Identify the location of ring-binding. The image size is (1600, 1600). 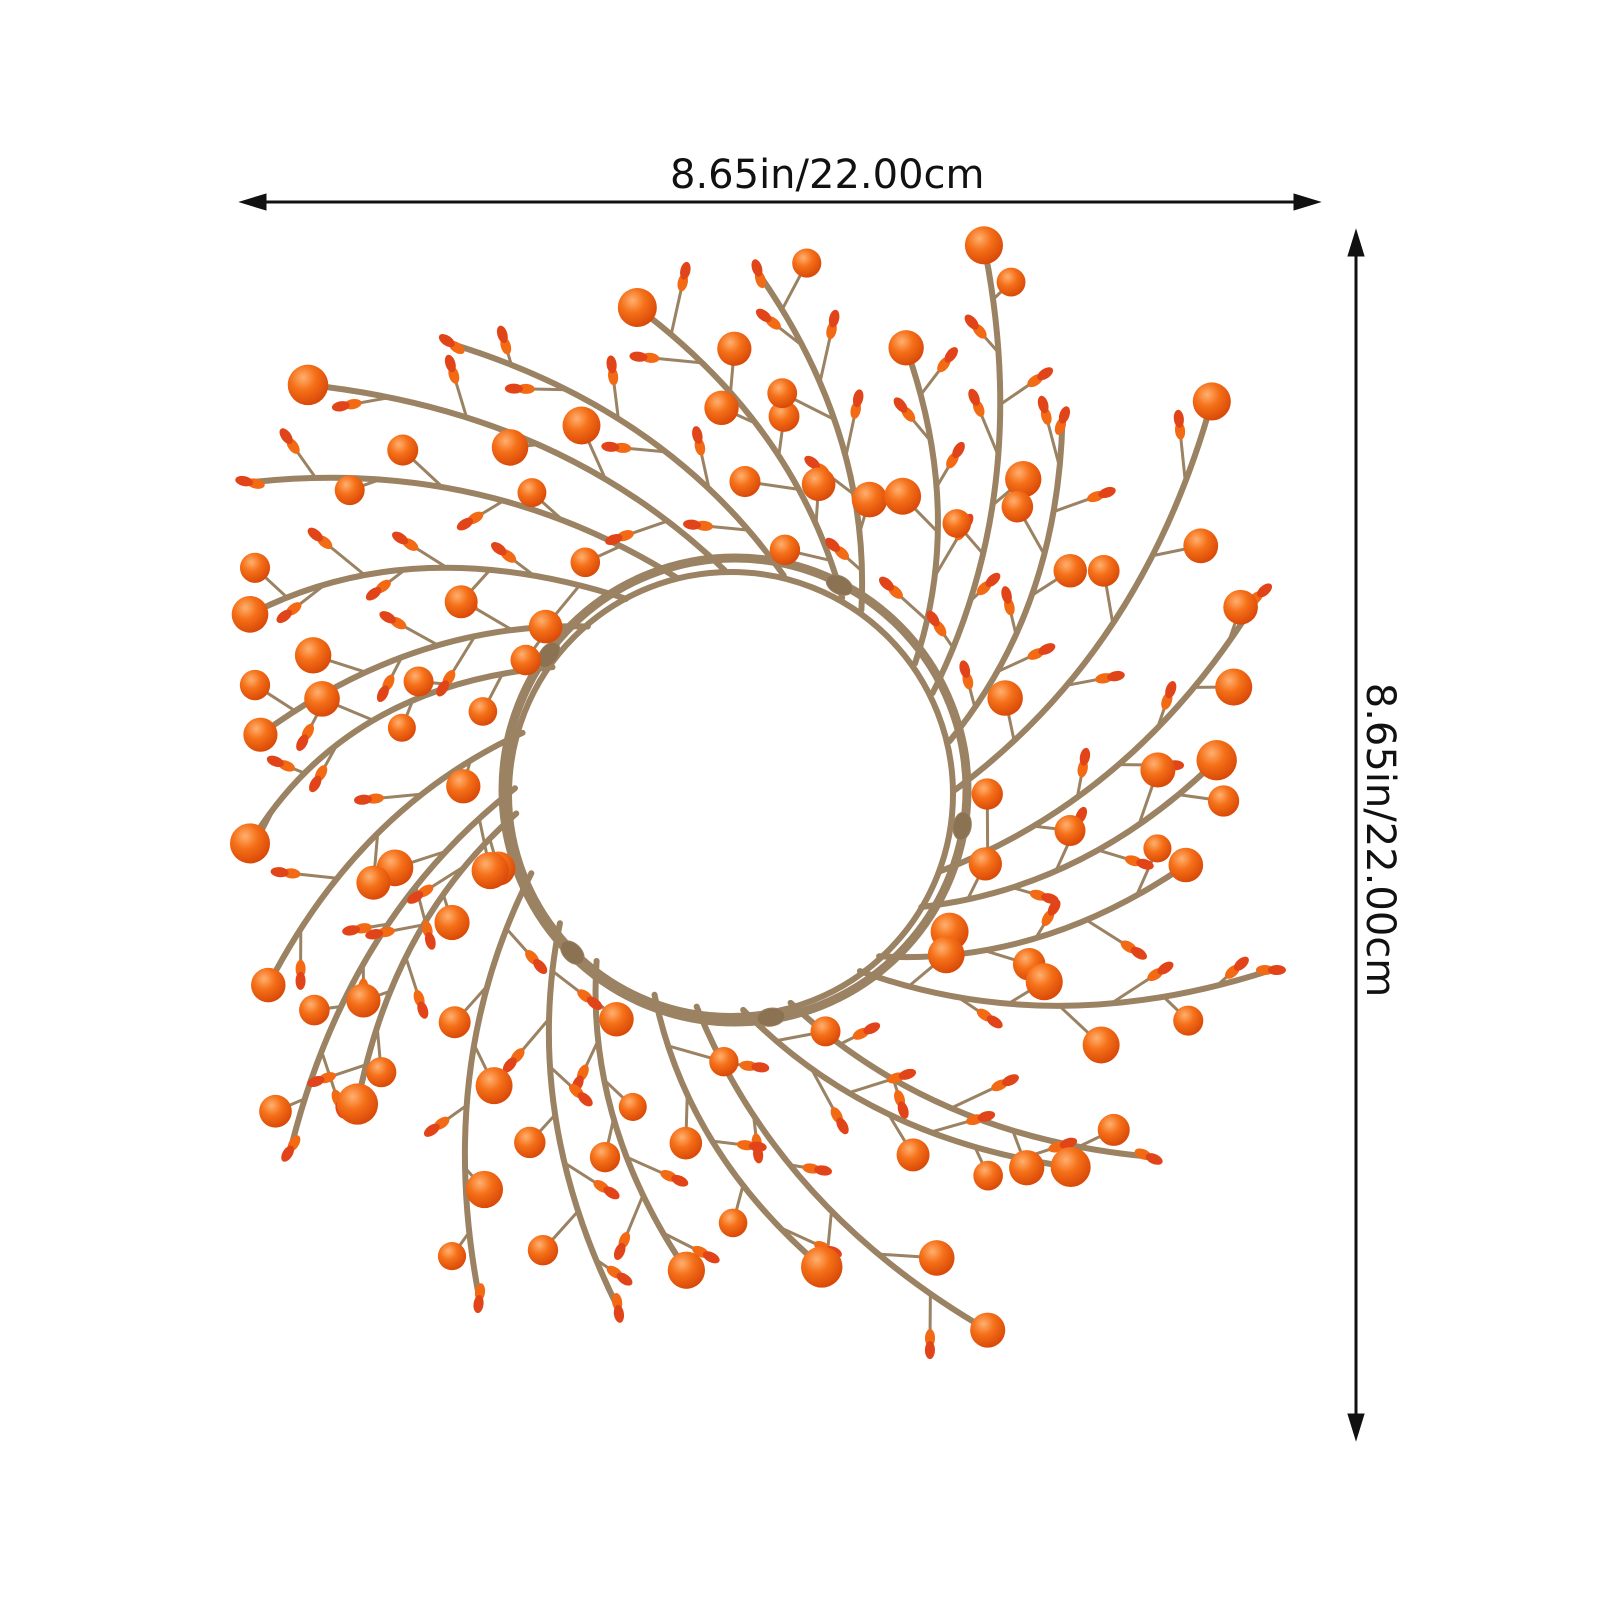
(771, 1017).